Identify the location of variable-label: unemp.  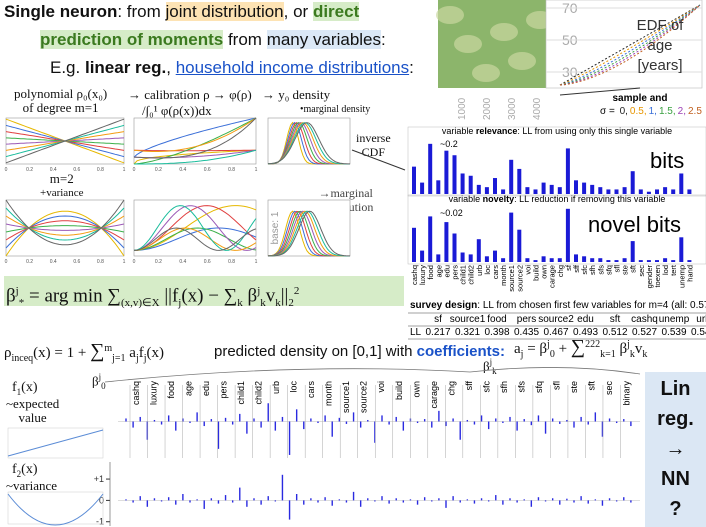
(681, 276).